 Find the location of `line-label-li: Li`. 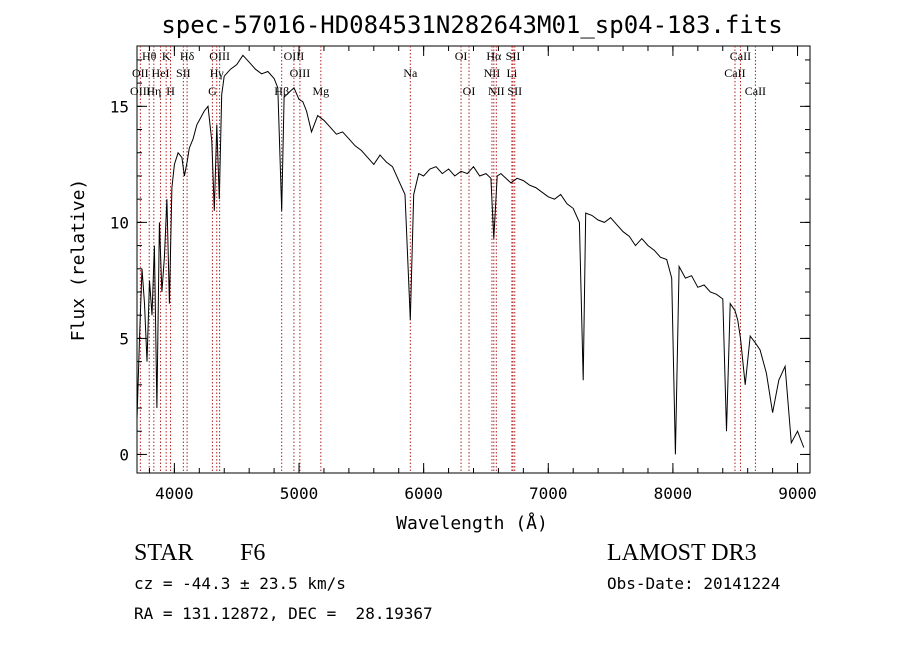

line-label-li: Li is located at coordinates (512, 73).